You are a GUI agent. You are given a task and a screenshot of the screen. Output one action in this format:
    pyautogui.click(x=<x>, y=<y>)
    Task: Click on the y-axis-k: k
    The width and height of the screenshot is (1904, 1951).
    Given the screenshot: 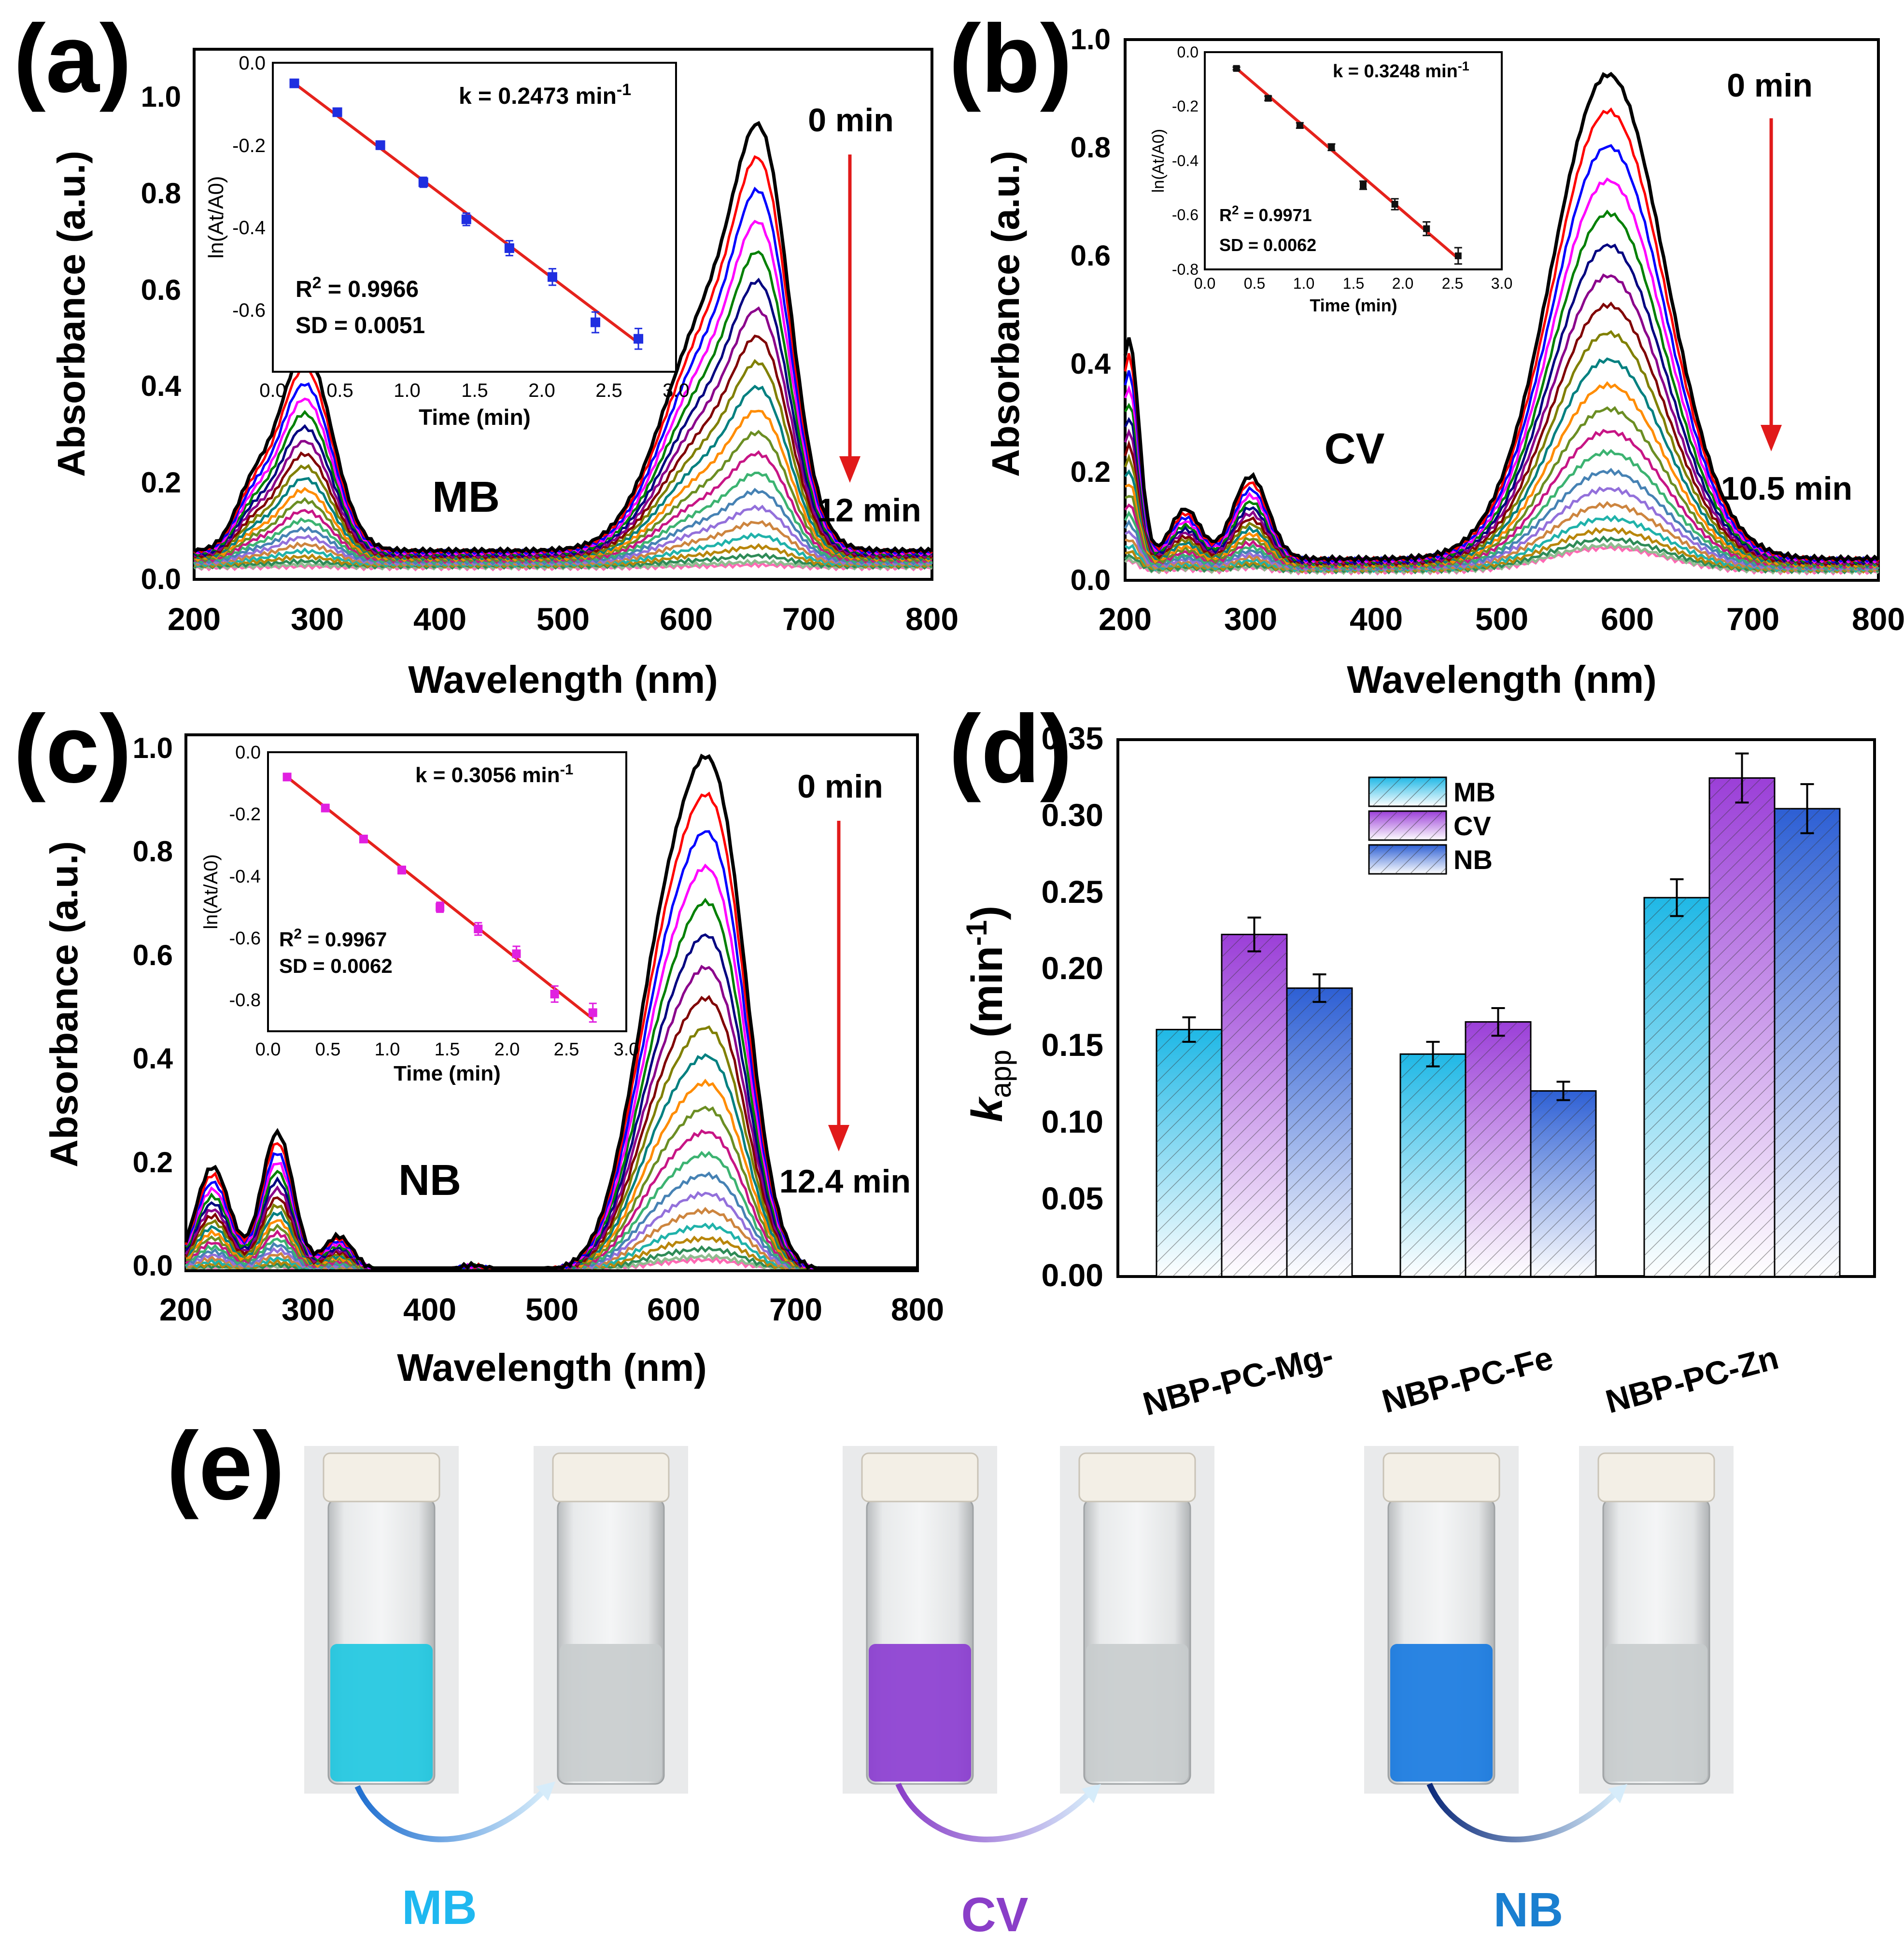 What is the action you would take?
    pyautogui.click(x=987, y=1109)
    